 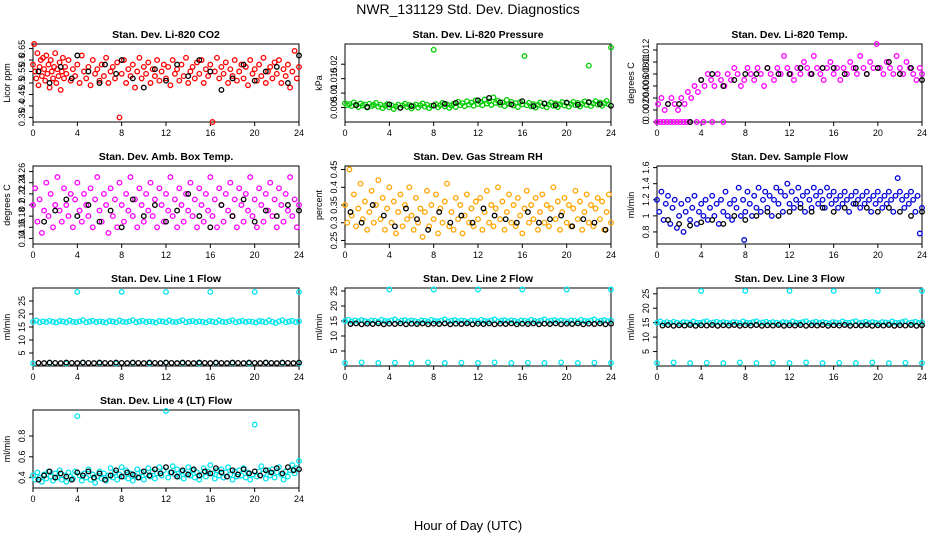 I want to click on y-tick-label: 0.4, so click(x=334, y=187).